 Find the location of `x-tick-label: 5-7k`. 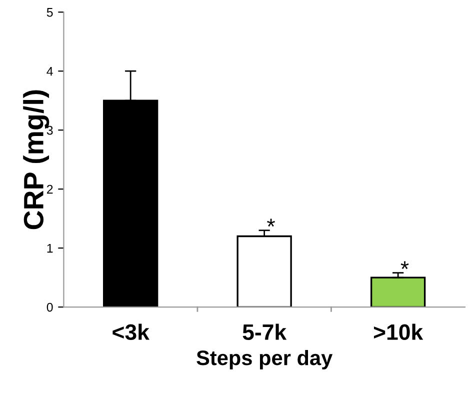

x-tick-label: 5-7k is located at coordinates (264, 332).